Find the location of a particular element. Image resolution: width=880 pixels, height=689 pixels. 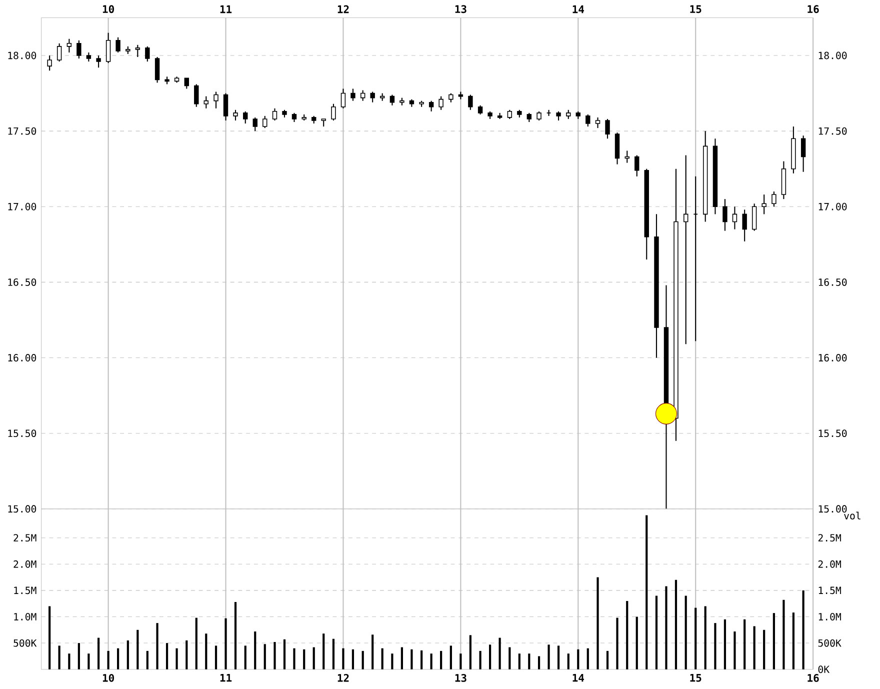

y-tick-label: 2.0M is located at coordinates (25, 564).